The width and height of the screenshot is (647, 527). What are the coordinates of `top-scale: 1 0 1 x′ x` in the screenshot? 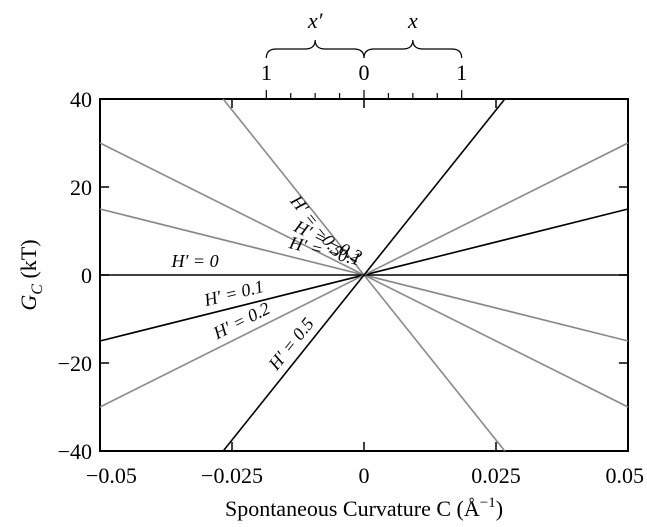 It's located at (364, 53).